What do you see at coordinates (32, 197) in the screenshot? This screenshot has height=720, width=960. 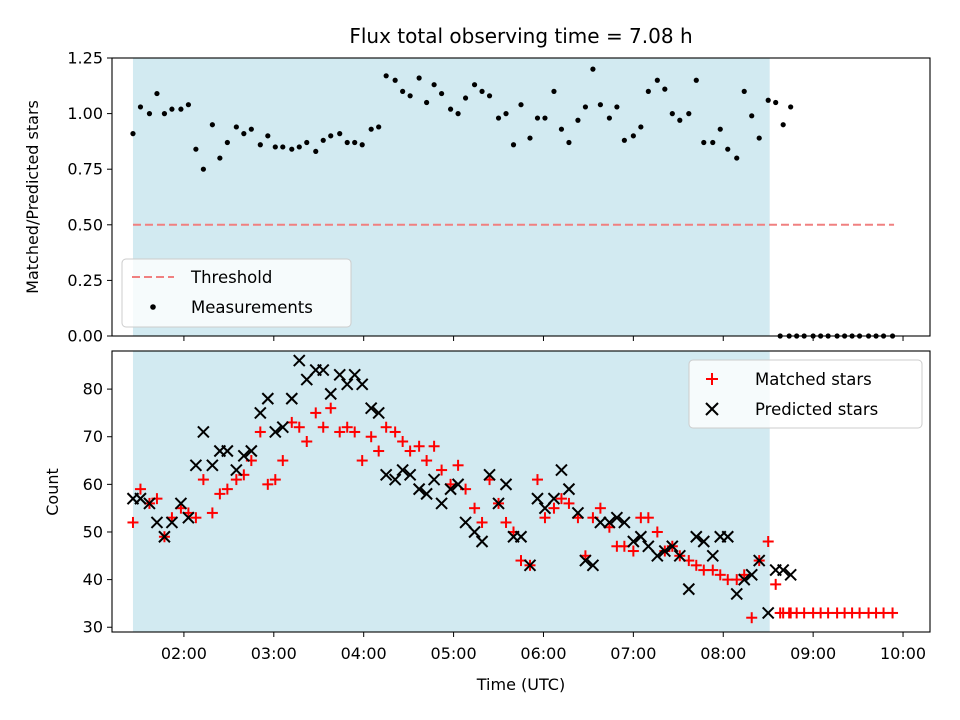 I see `top-y-axis-label: Matched/Predicted stars` at bounding box center [32, 197].